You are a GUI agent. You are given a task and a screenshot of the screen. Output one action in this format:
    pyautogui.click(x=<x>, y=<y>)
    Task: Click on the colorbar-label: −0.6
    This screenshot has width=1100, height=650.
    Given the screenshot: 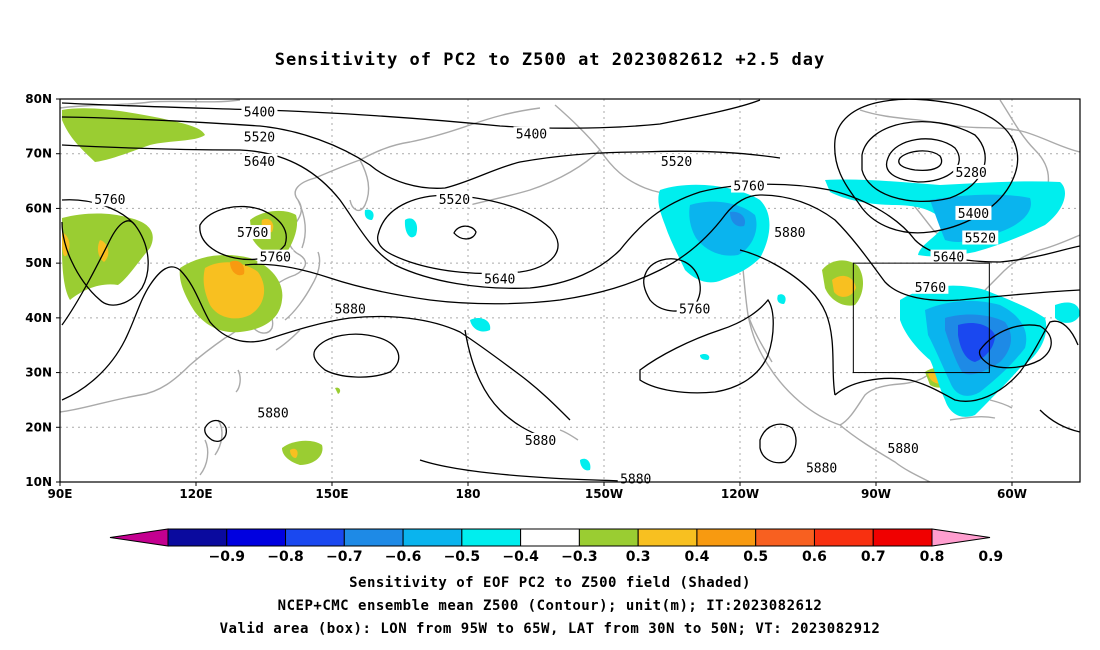 What is the action you would take?
    pyautogui.click(x=403, y=557)
    